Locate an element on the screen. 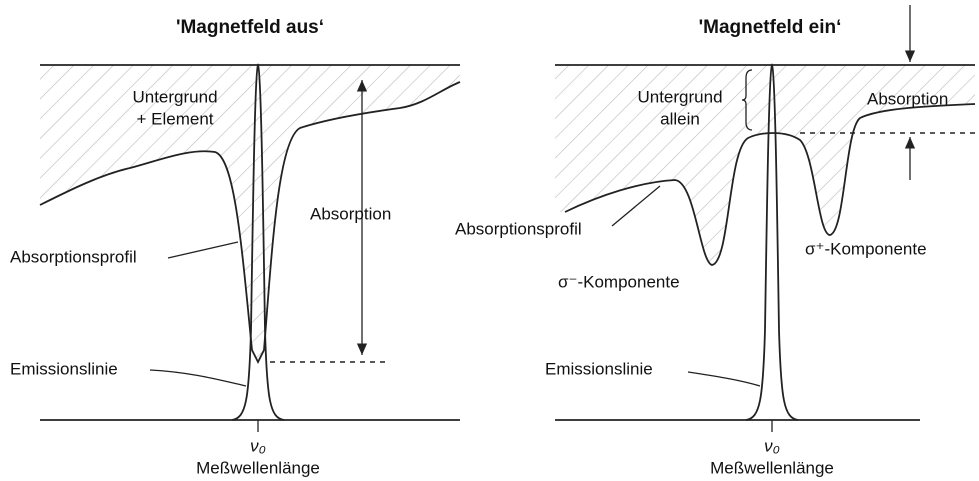  label: σ⁺-Komponente is located at coordinates (866, 248).